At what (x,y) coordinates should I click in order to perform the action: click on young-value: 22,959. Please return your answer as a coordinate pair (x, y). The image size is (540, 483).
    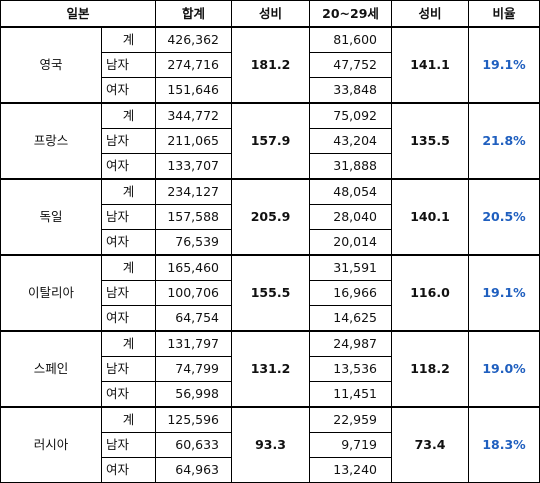
    Looking at the image, I should click on (351, 419).